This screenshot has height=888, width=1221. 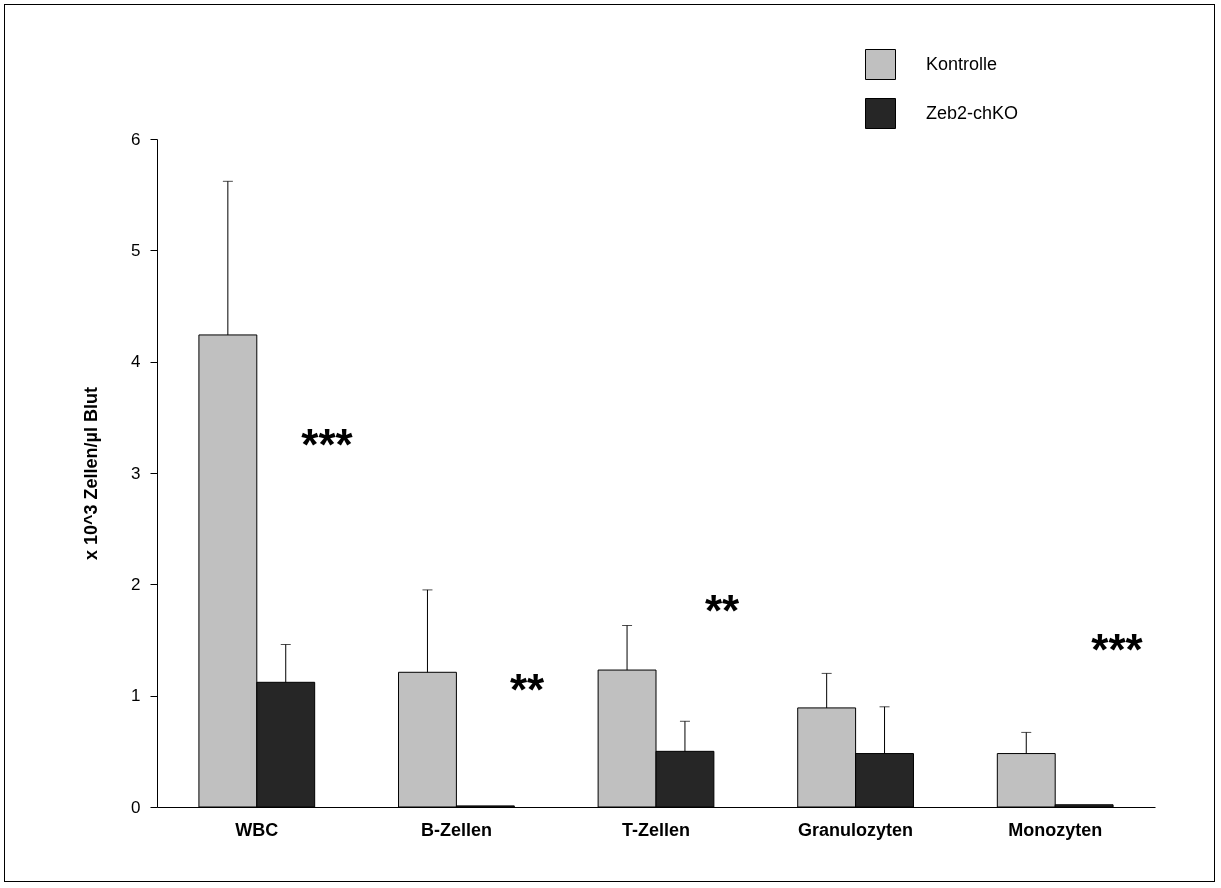 What do you see at coordinates (656, 829) in the screenshot?
I see `x-tick-label: T-Zellen` at bounding box center [656, 829].